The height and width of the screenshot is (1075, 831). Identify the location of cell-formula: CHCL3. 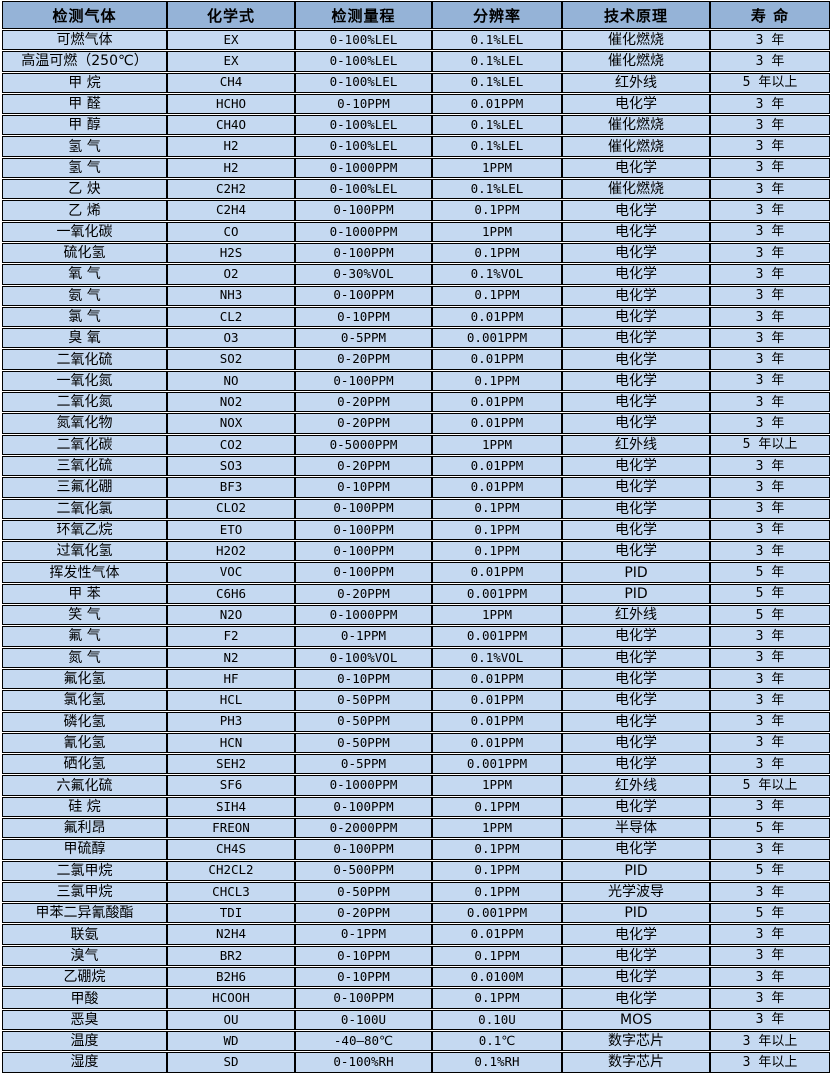
(231, 892).